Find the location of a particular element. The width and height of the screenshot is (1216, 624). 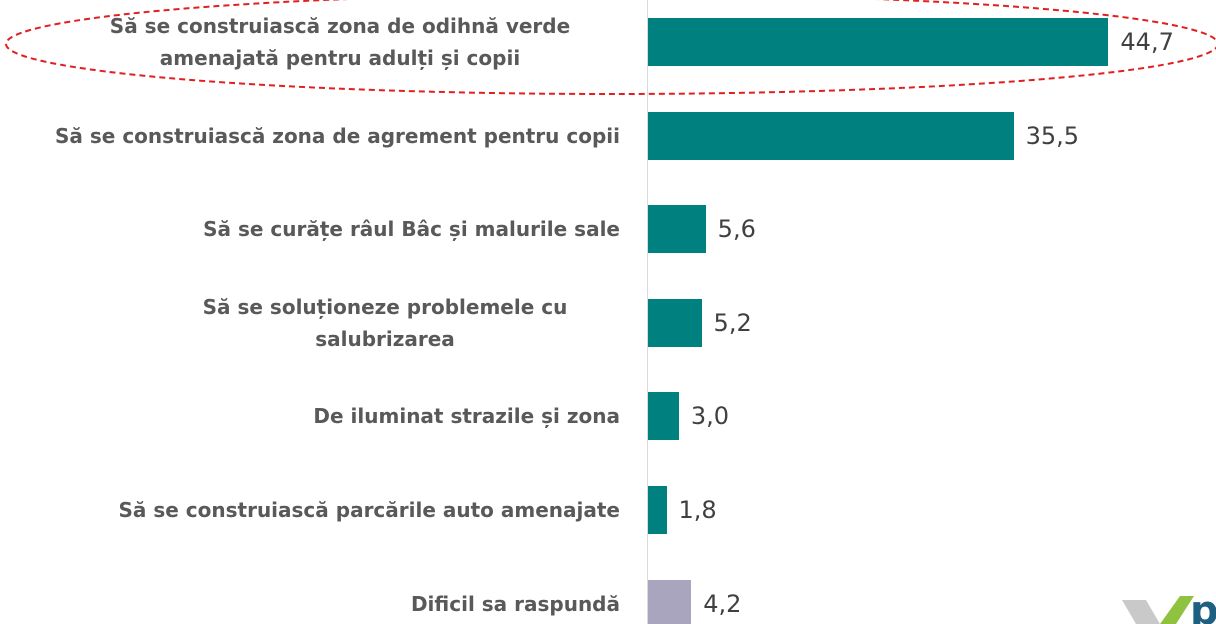

logo-text: pl is located at coordinates (1203, 606).